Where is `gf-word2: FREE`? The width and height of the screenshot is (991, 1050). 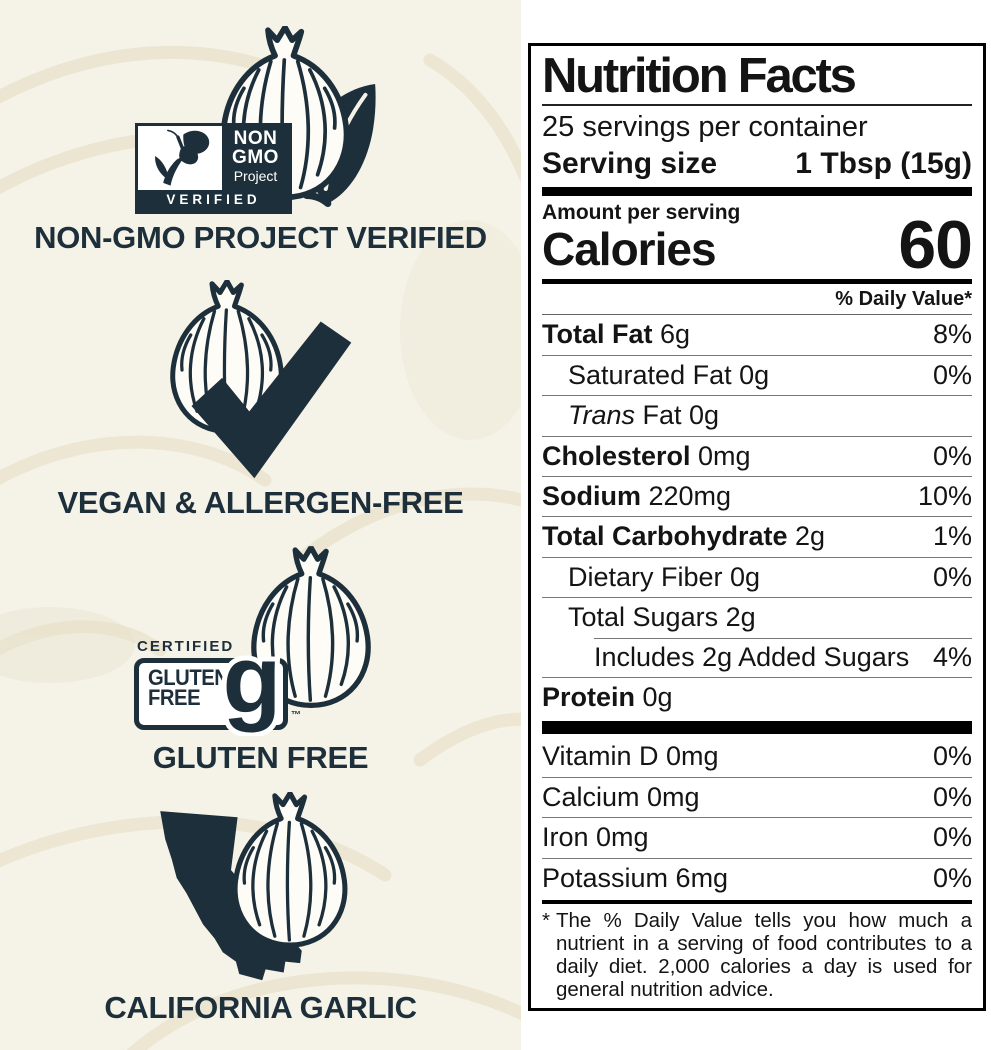 gf-word2: FREE is located at coordinates (174, 698).